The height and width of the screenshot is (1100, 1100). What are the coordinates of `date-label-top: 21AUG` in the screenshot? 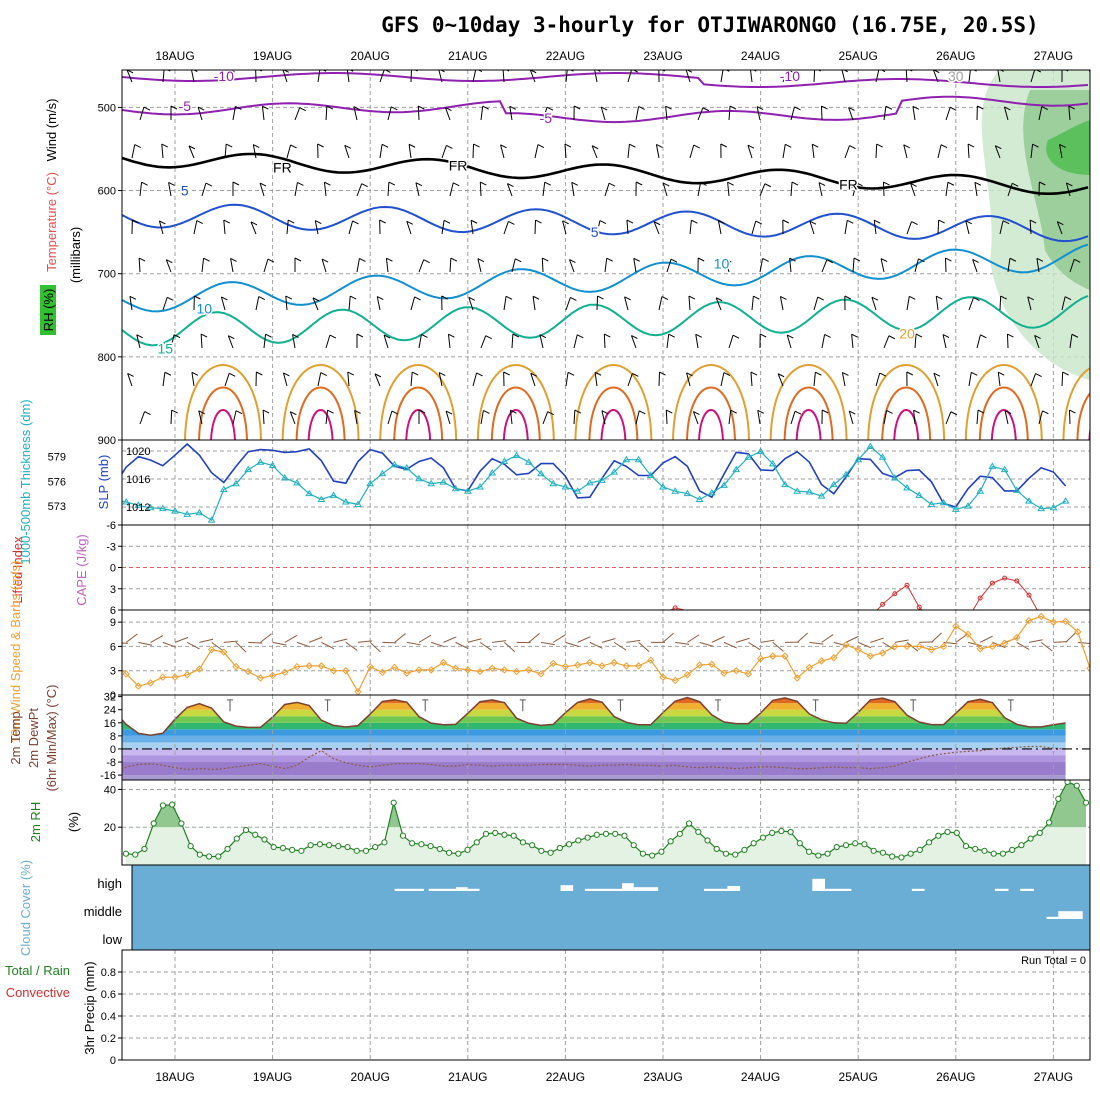 It's located at (467, 56).